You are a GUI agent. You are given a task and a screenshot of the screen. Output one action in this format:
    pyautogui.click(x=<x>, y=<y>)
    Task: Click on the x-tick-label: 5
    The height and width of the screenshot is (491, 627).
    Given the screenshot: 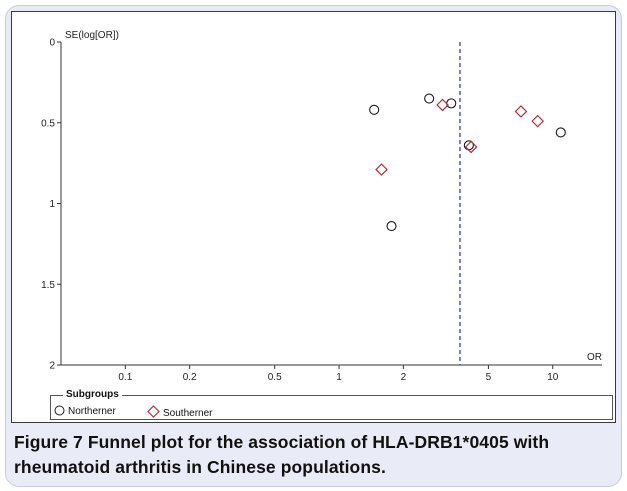 What is the action you would take?
    pyautogui.click(x=489, y=377)
    